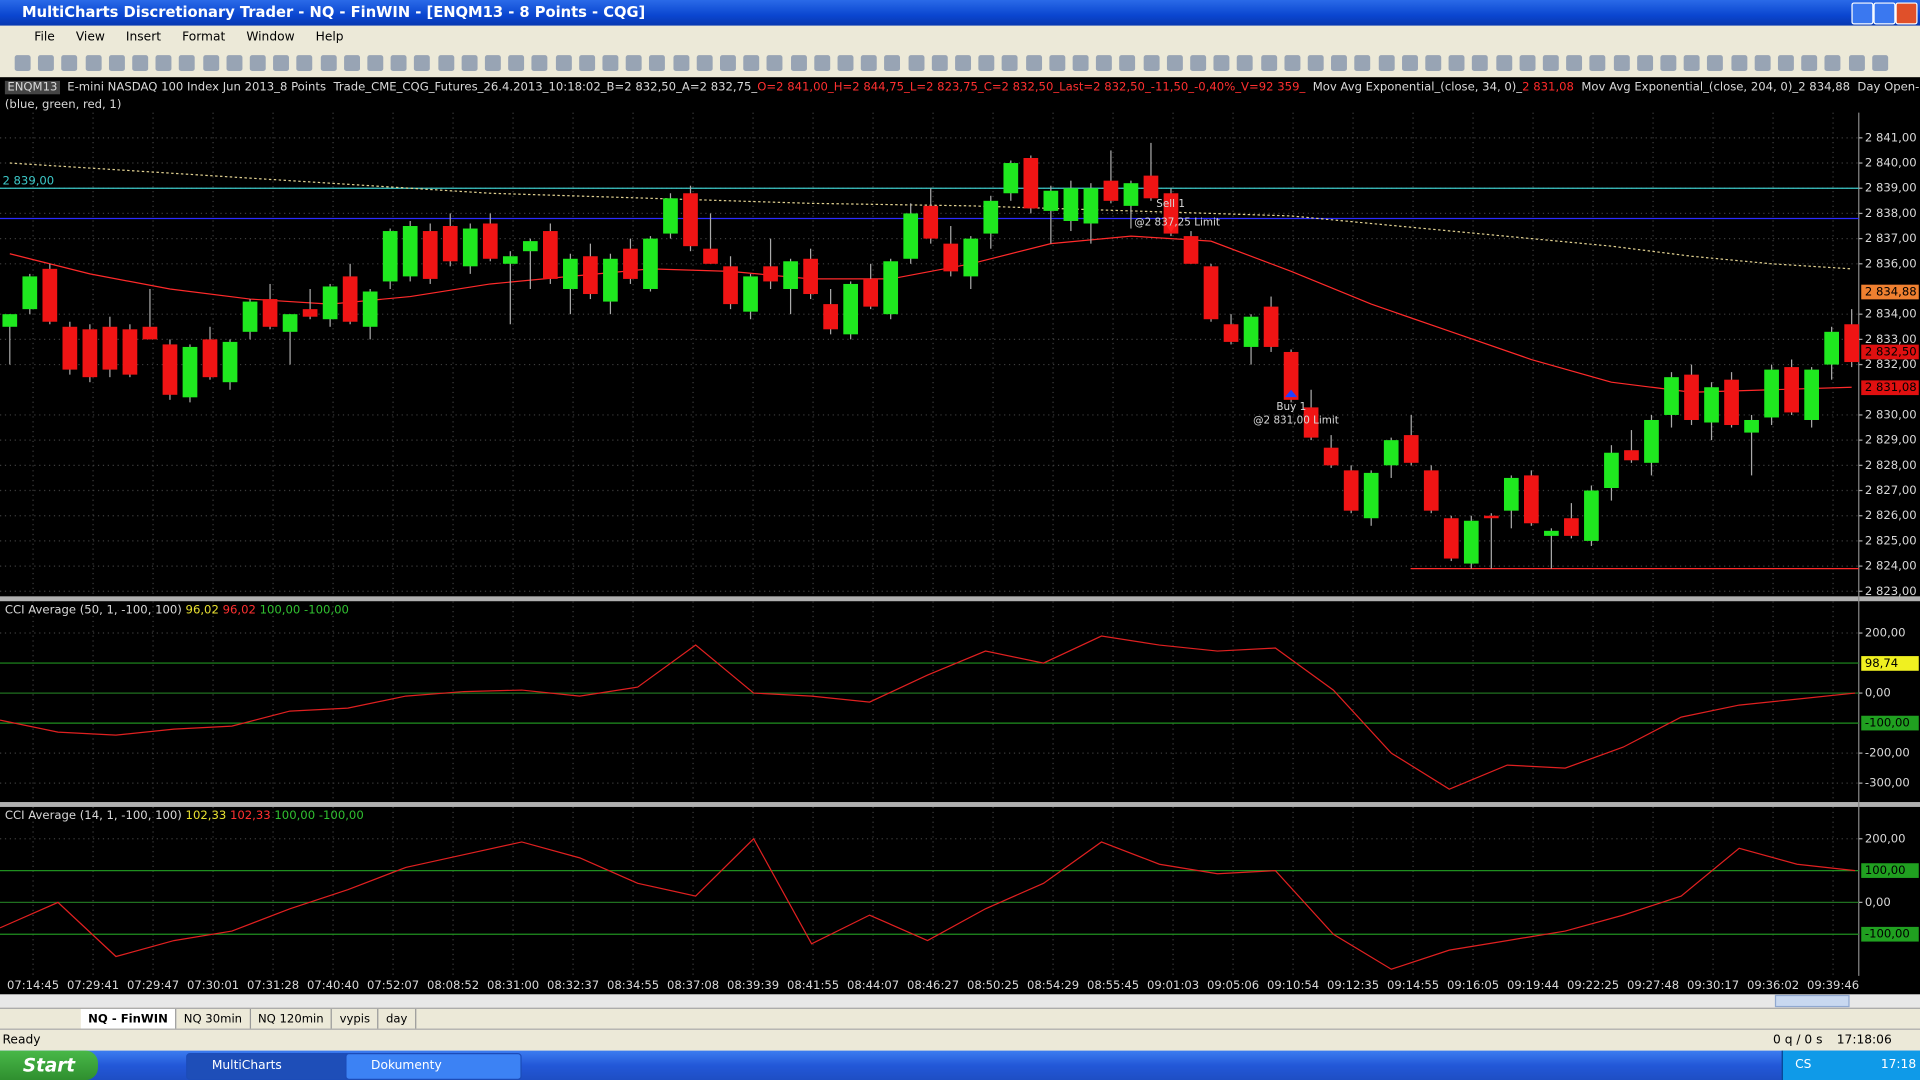 Image resolution: width=1920 pixels, height=1080 pixels. Describe the element at coordinates (128, 1019) in the screenshot. I see `tab: NQ - FinWIN` at that location.